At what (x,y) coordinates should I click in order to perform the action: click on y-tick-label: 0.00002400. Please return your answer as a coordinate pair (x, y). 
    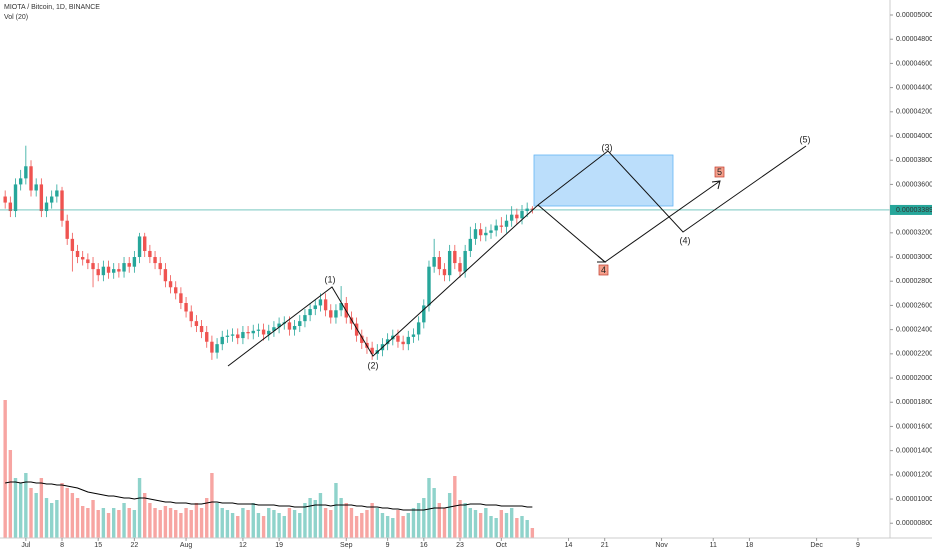
    Looking at the image, I should click on (914, 329).